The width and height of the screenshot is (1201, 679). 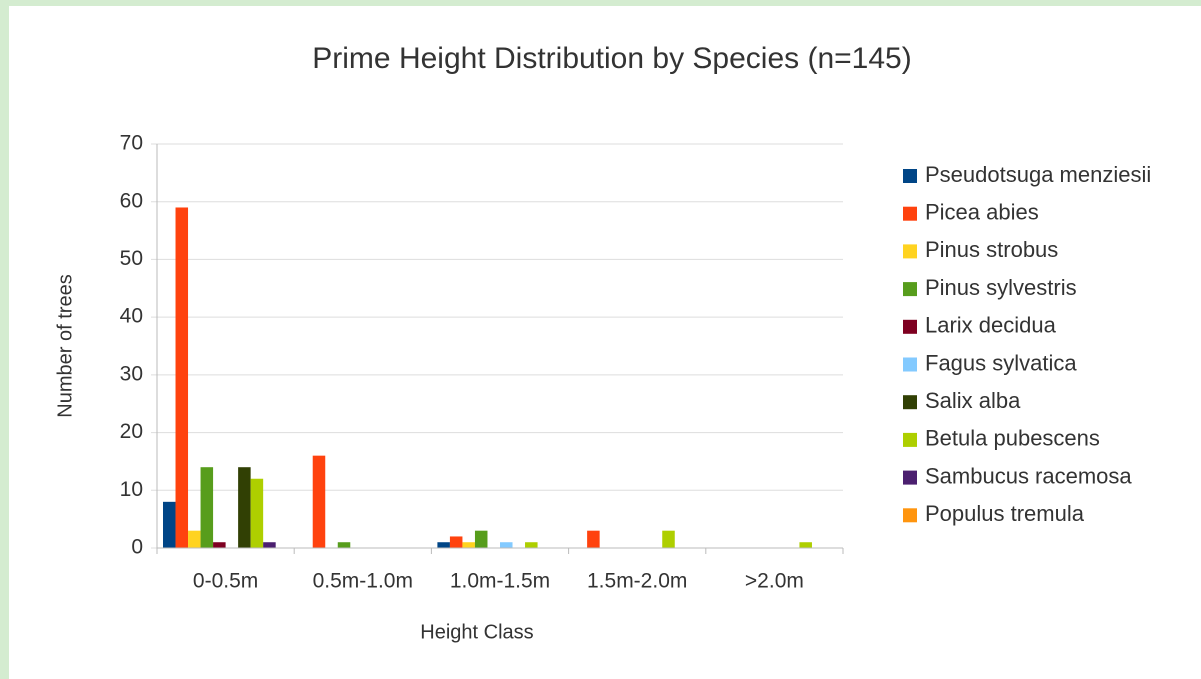 What do you see at coordinates (637, 581) in the screenshot?
I see `x-tick-label: 1.5m-2.0m` at bounding box center [637, 581].